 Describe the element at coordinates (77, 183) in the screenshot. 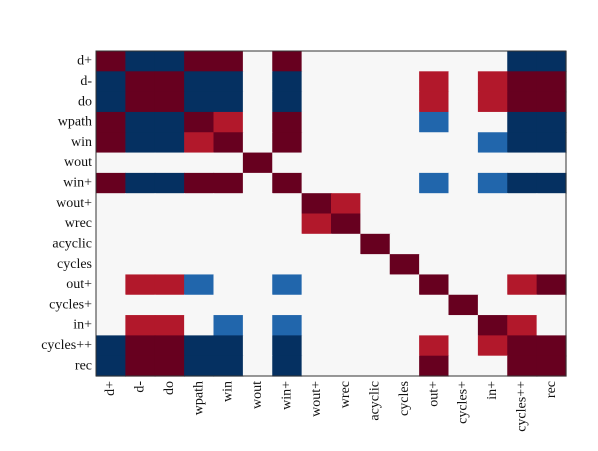

I see `y-tick-label: win+` at that location.